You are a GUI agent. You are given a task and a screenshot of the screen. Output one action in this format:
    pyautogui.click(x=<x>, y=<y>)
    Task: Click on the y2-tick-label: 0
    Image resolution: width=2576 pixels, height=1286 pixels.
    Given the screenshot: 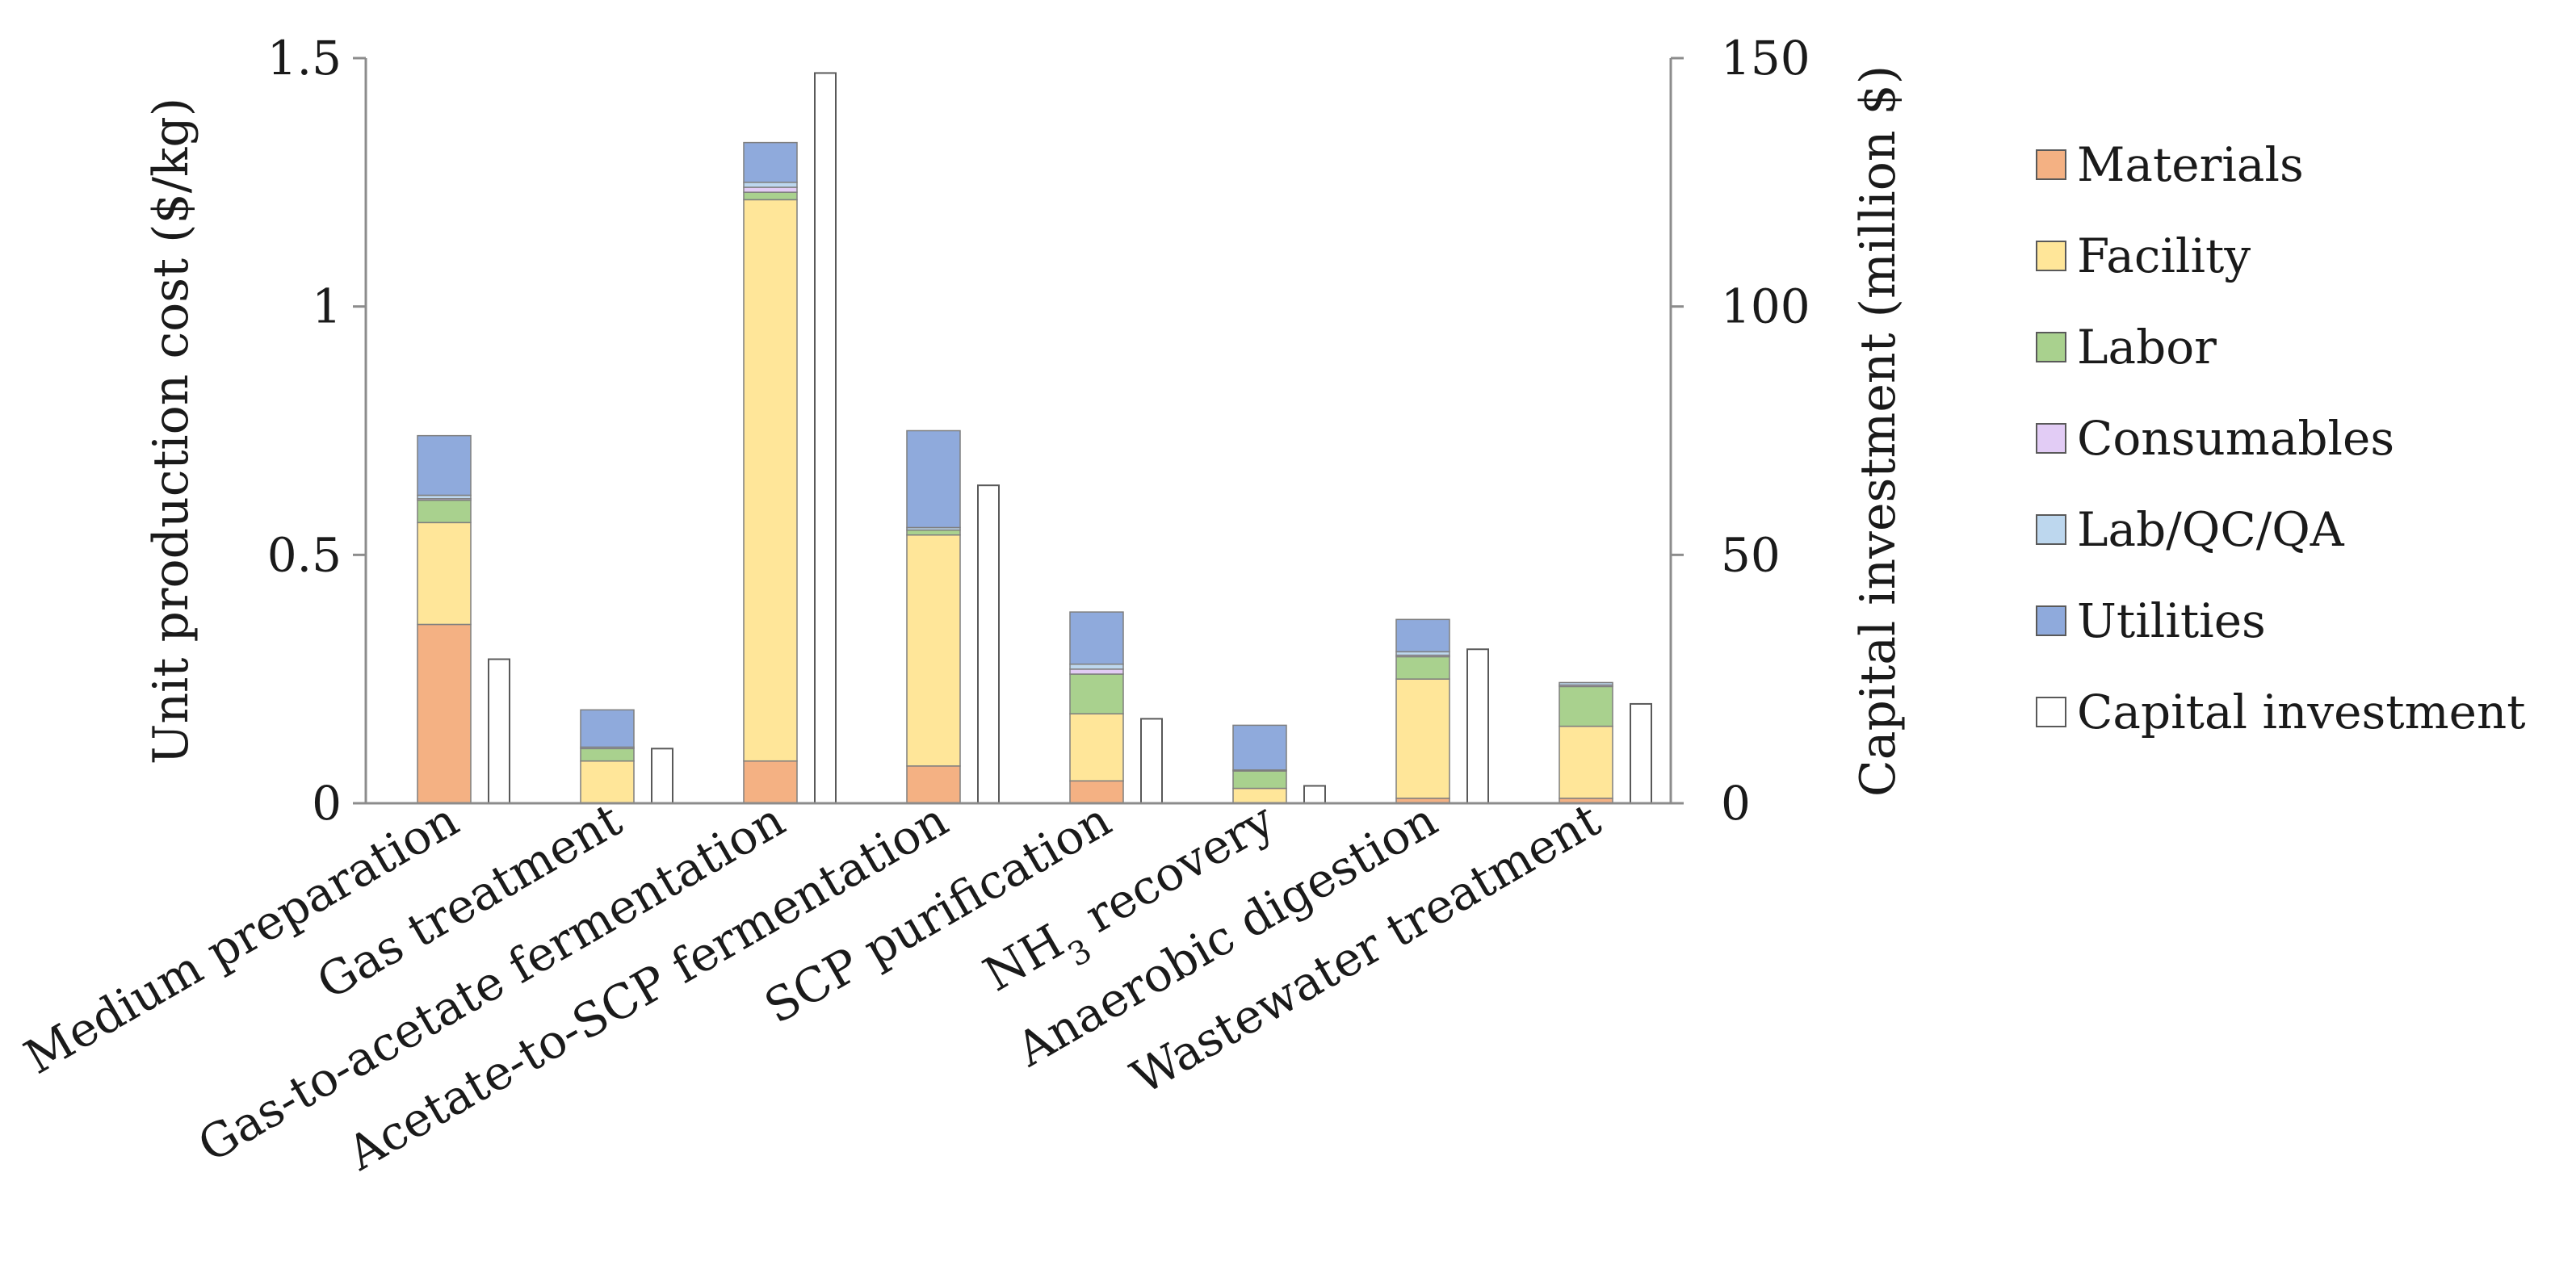 What is the action you would take?
    pyautogui.click(x=1736, y=803)
    